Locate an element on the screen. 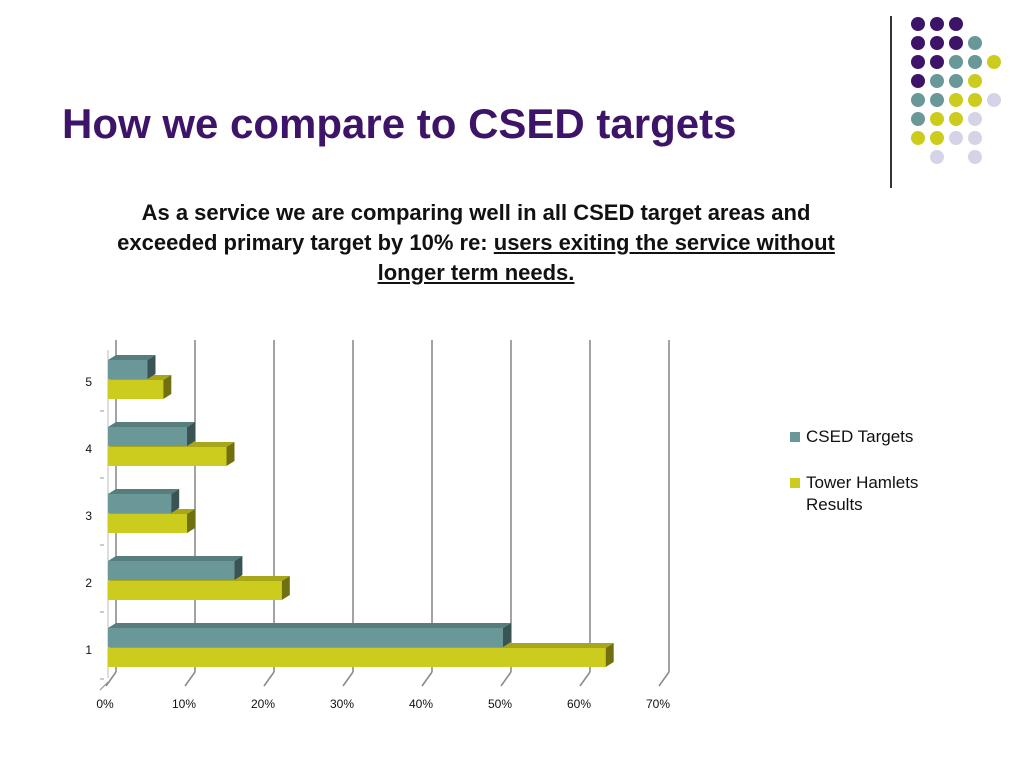  y-tick-label: 4 is located at coordinates (88, 449).